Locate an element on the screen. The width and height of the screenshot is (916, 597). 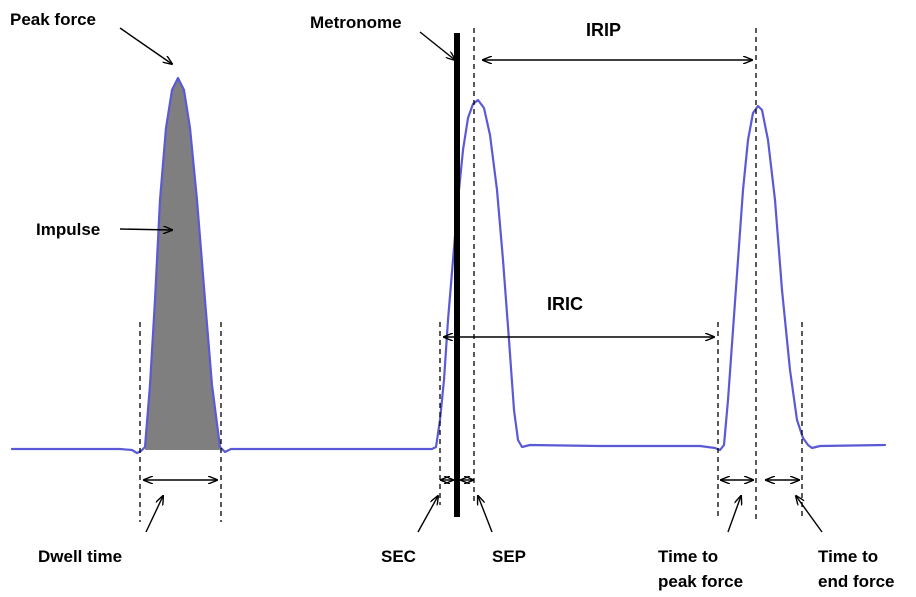
dwell-time-pointer is located at coordinates (154, 514).